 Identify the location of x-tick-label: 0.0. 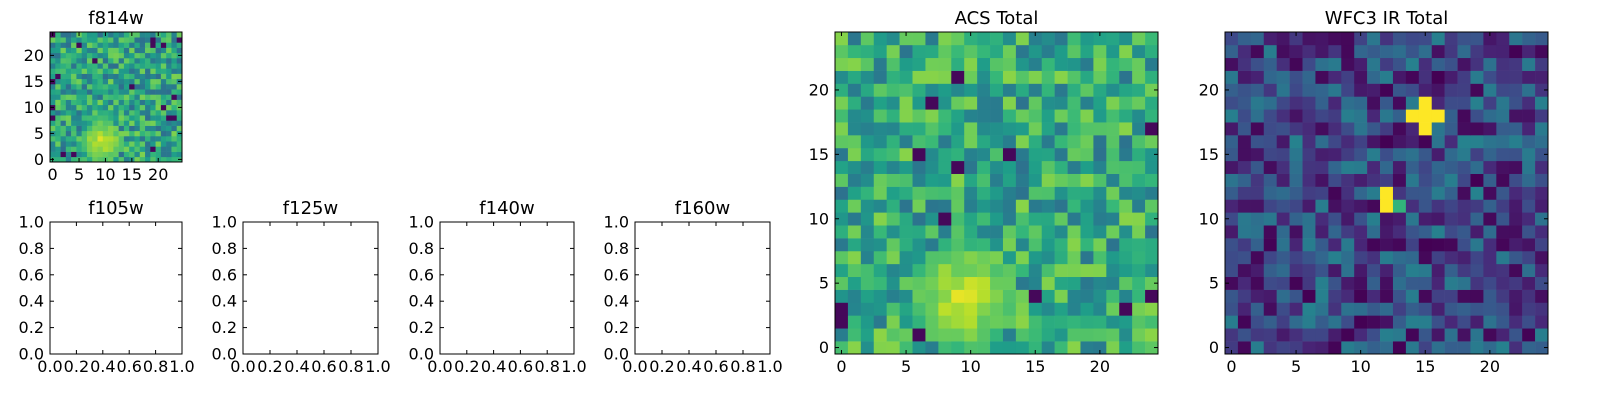
(49, 366).